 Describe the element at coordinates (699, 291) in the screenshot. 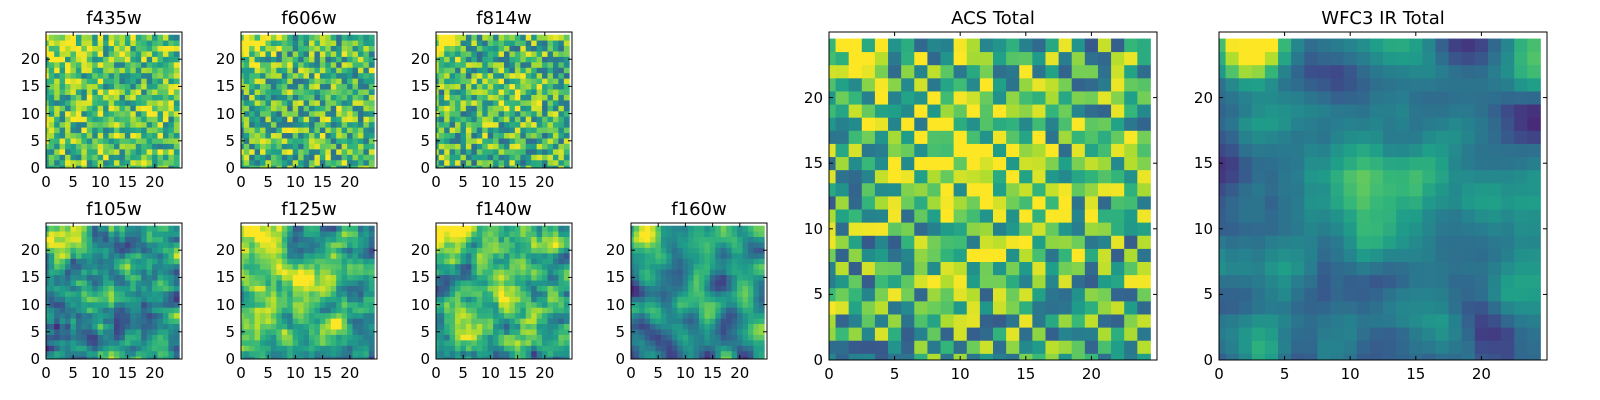

I see `axes-frame` at that location.